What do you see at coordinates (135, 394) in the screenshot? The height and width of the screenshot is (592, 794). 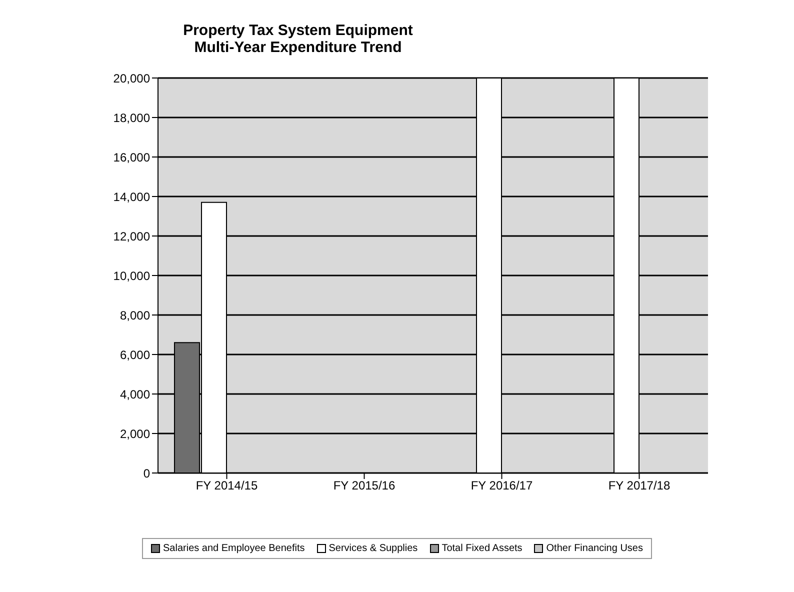 I see `y-tick-label: 4,000` at bounding box center [135, 394].